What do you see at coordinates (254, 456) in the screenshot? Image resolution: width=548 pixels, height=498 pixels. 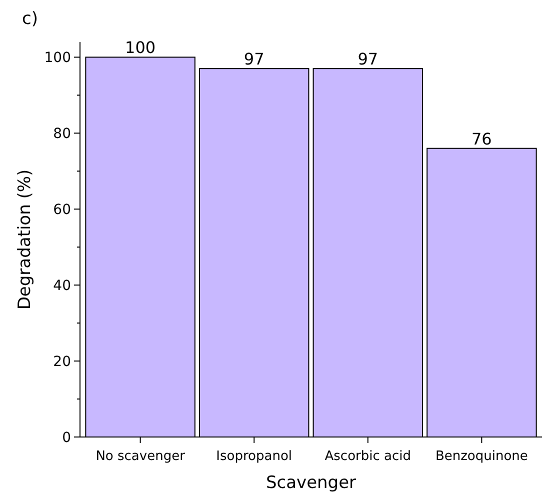 I see `x-tick-label: Isopropanol` at bounding box center [254, 456].